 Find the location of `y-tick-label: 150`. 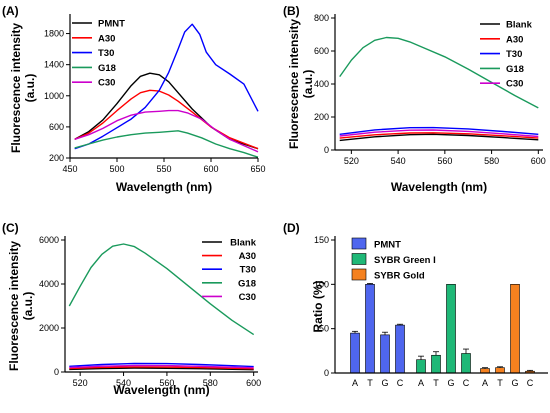

y-tick-label: 150 is located at coordinates (321, 240).